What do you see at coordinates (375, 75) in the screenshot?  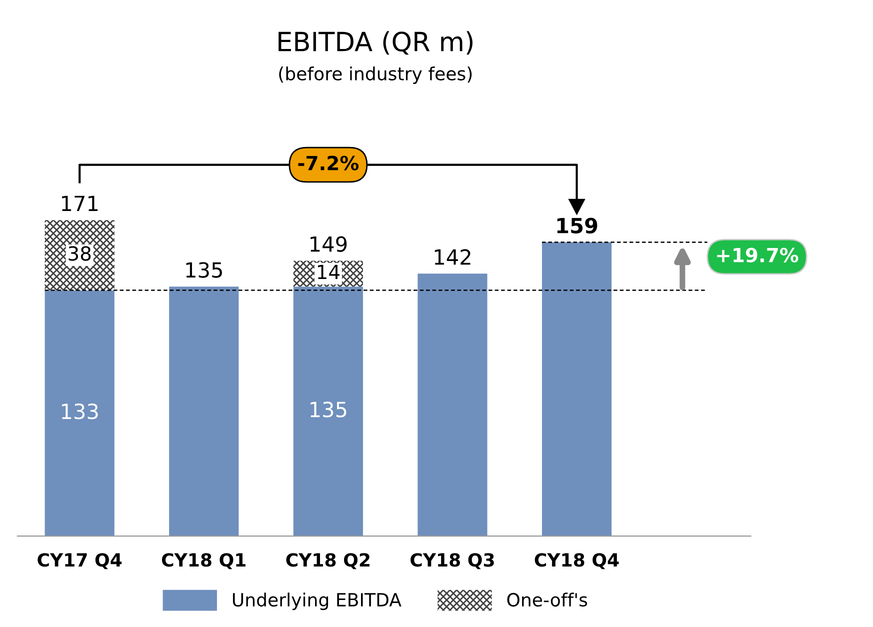 I see `chart-subtitle: (before industry fees)` at bounding box center [375, 75].